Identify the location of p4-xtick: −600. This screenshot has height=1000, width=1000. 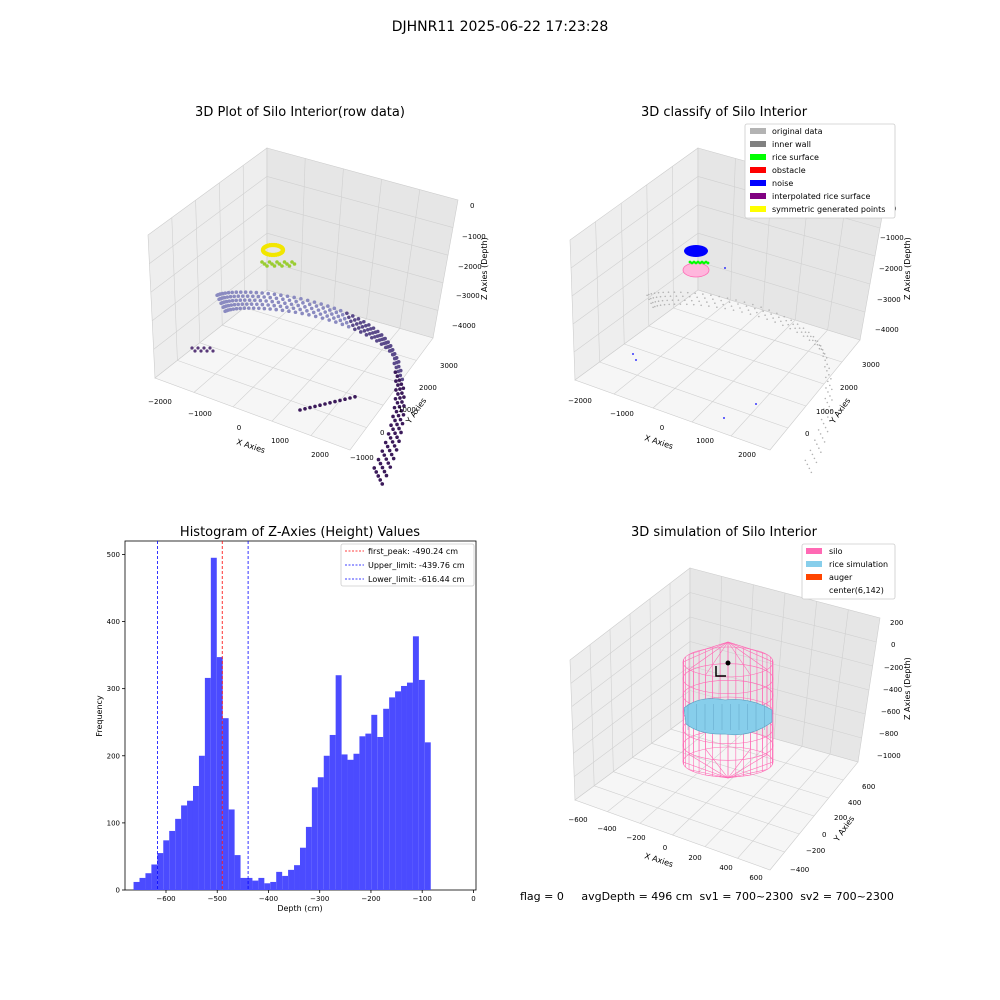
(577, 820).